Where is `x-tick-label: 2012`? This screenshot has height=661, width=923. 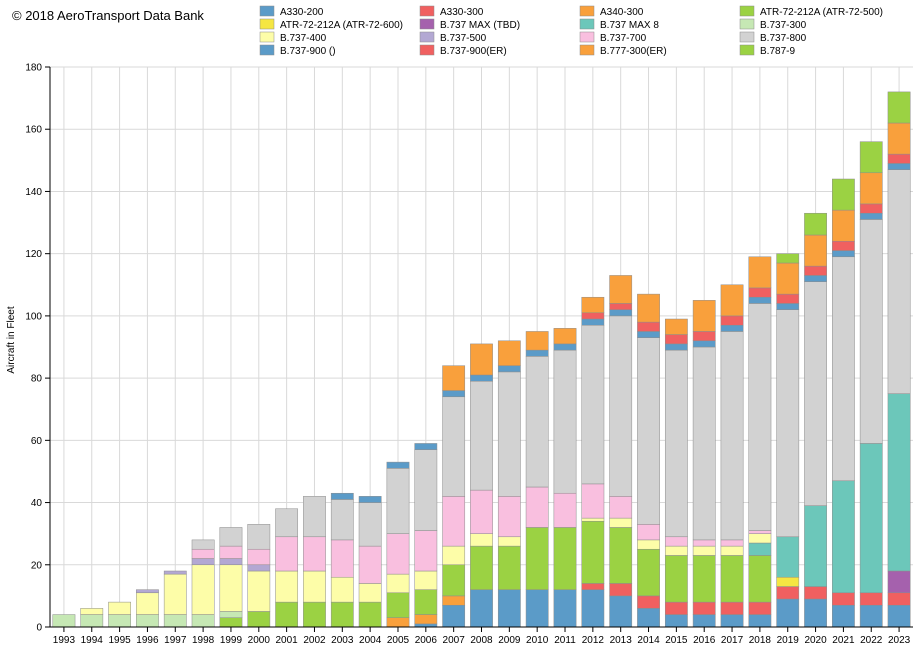 x-tick-label: 2012 is located at coordinates (593, 640).